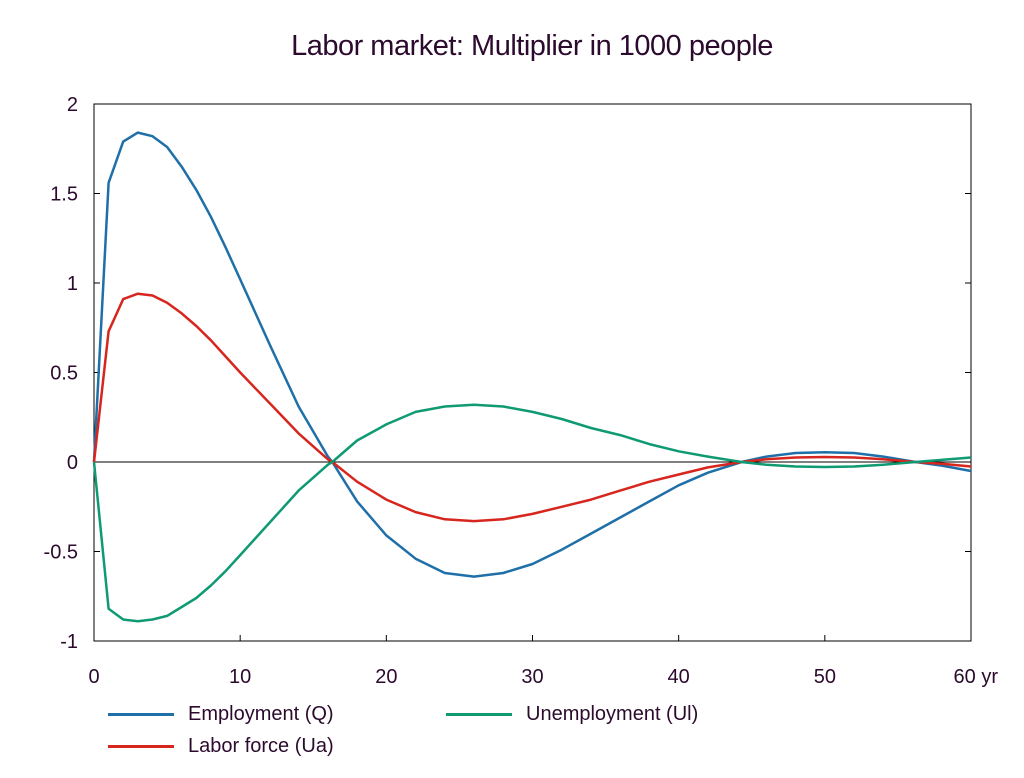 Image resolution: width=1024 pixels, height=778 pixels. I want to click on x-tick-label: 60 yr, so click(976, 677).